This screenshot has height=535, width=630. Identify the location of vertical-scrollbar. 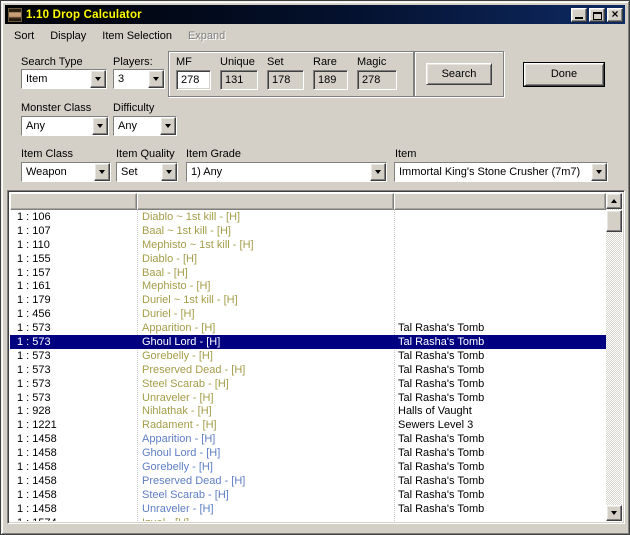
(614, 357).